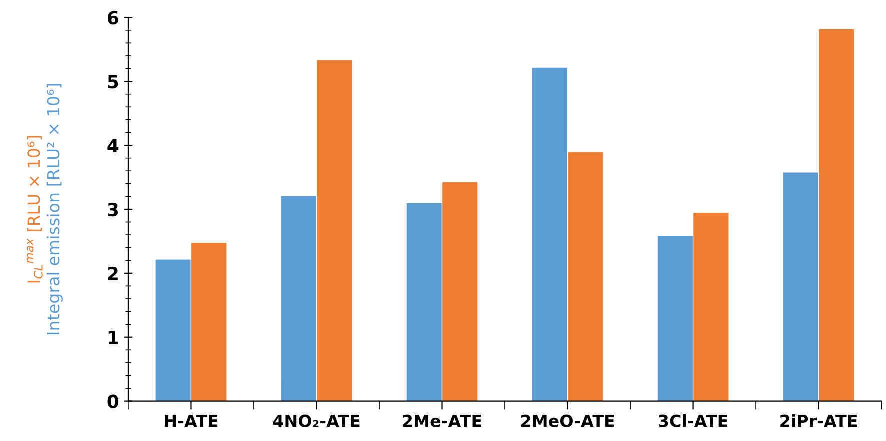 This screenshot has height=441, width=886. Describe the element at coordinates (693, 421) in the screenshot. I see `x-tick-label: 3Cl-ATE` at that location.